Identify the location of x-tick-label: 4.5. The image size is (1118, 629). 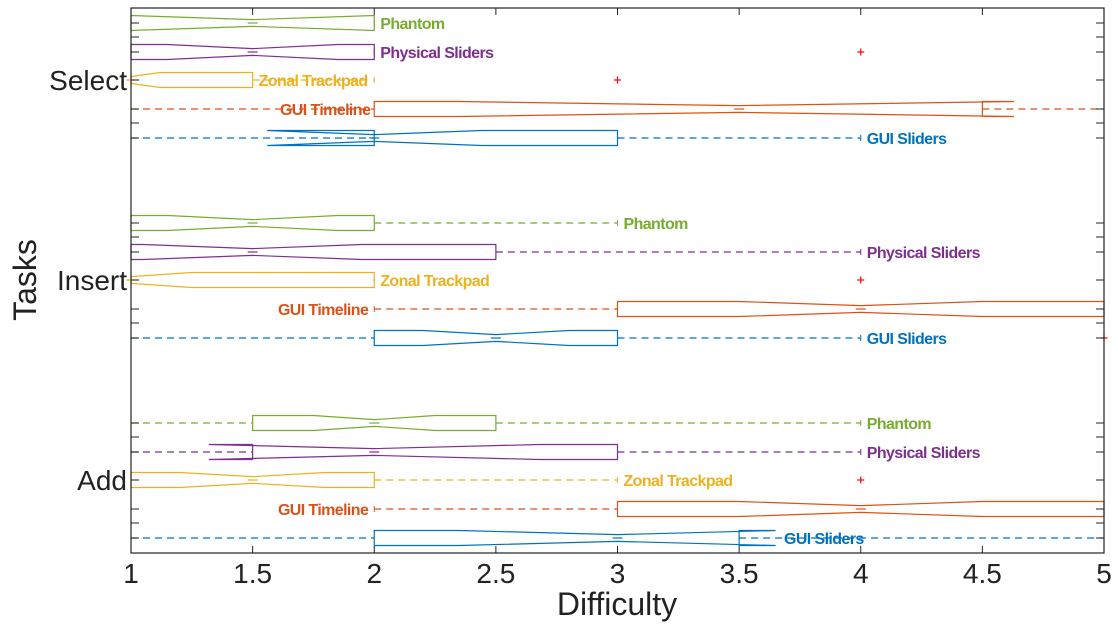
(982, 573).